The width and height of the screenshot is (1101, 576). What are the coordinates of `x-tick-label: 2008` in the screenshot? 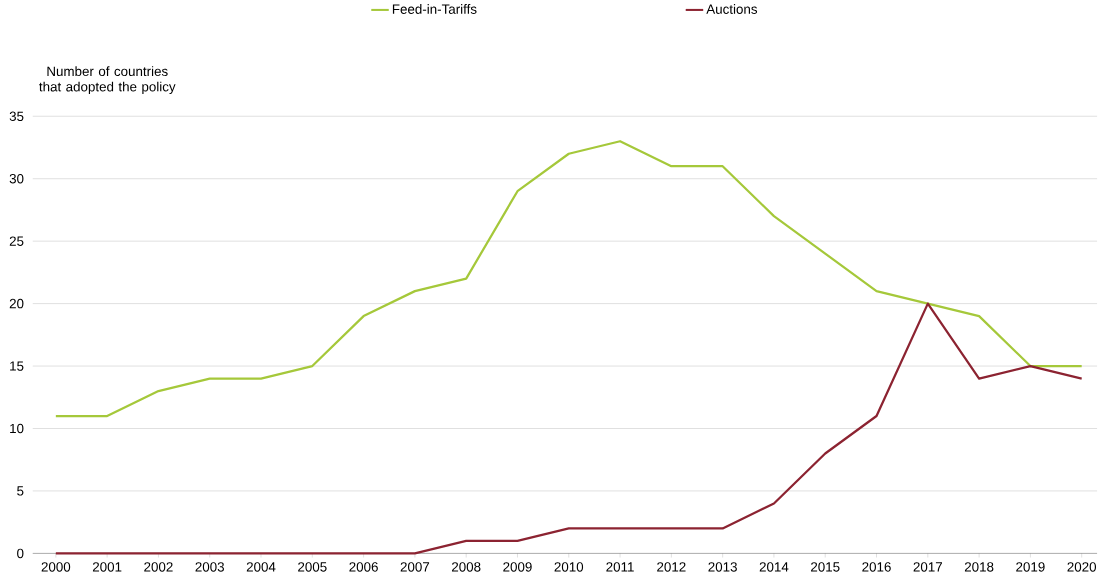 It's located at (466, 567).